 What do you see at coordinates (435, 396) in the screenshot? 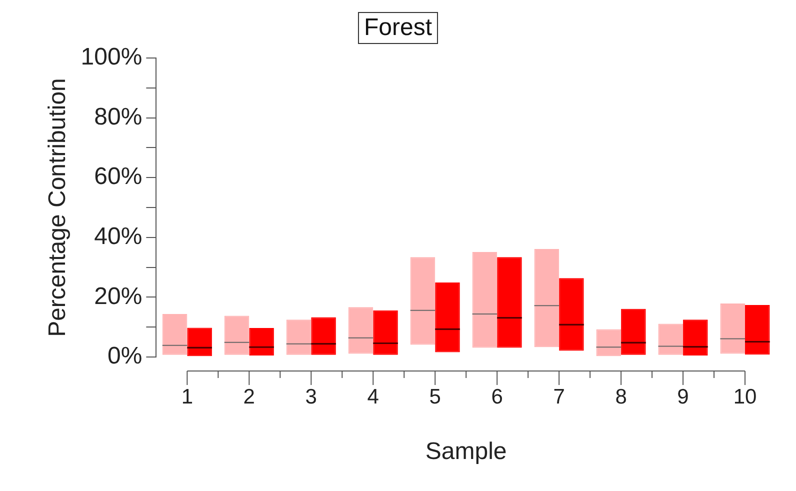
I see `x-tick-label: 5` at bounding box center [435, 396].